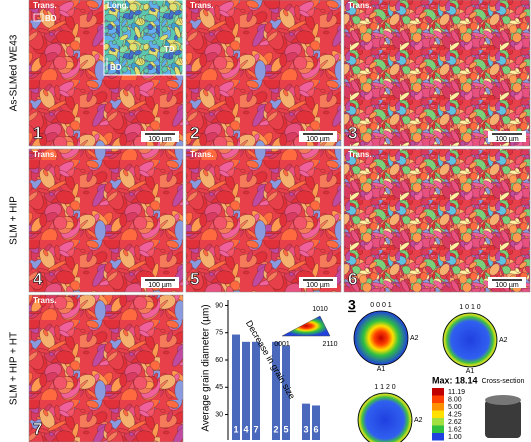 The width and height of the screenshot is (531, 442). What do you see at coordinates (455, 437) in the screenshot?
I see `legend-level: 1.00` at bounding box center [455, 437].